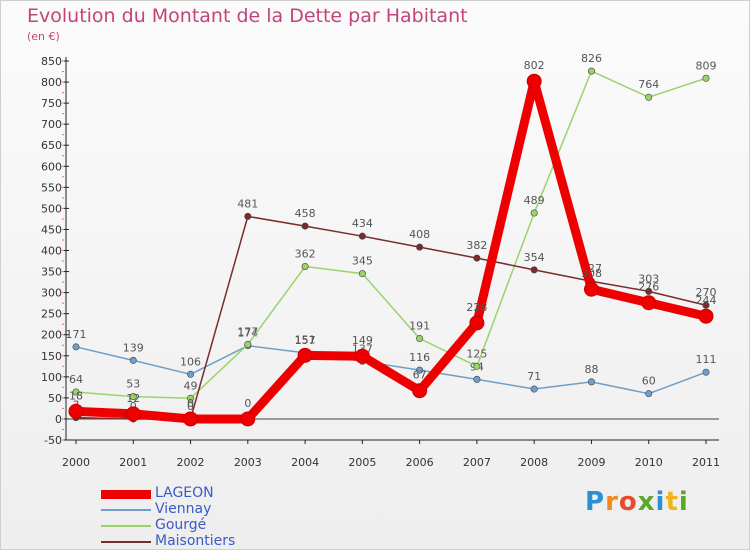  Describe the element at coordinates (534, 200) in the screenshot. I see `data-label: 489` at that location.